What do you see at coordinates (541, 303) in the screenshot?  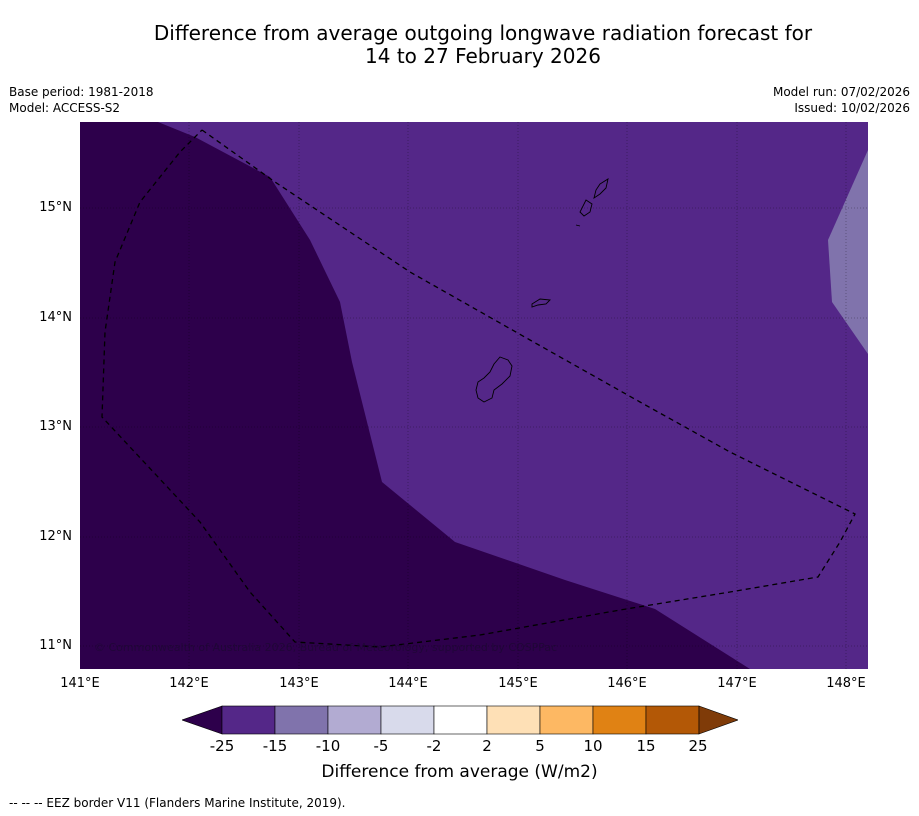 I see `island-rota` at bounding box center [541, 303].